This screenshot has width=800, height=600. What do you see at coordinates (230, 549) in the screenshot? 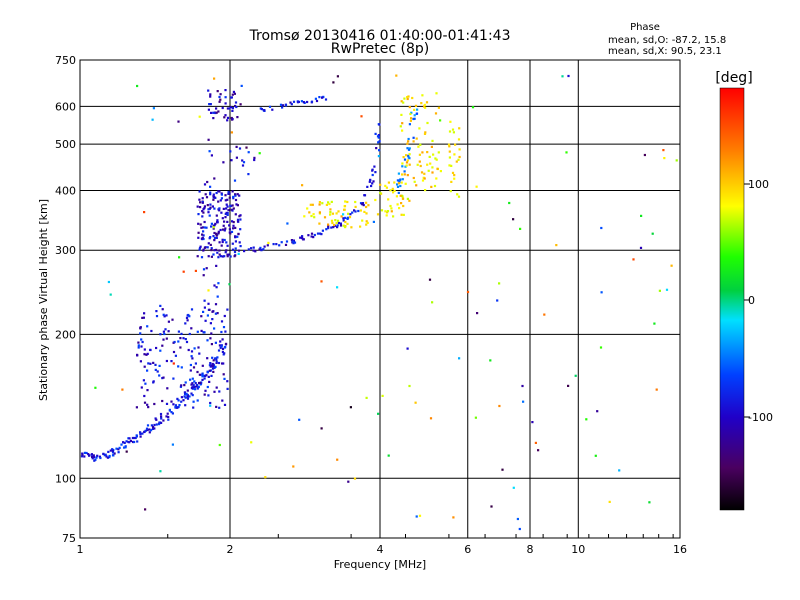
I see `x-tick-label: 2` at bounding box center [230, 549].